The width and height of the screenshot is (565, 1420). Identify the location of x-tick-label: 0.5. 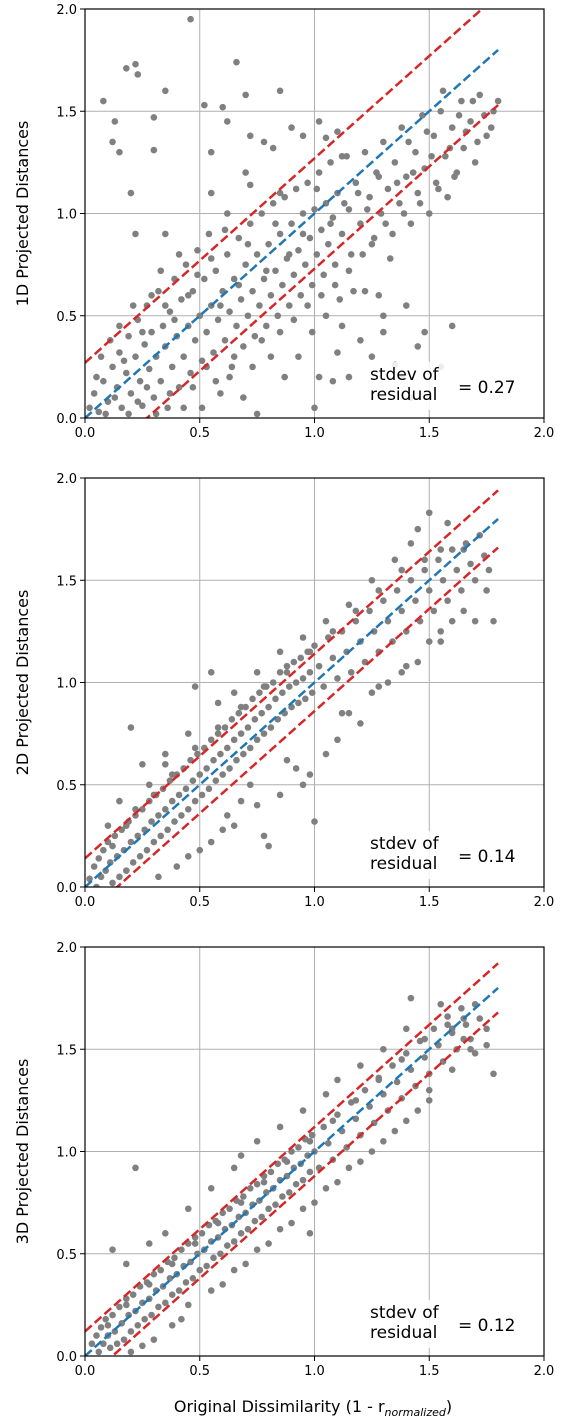
(199, 433).